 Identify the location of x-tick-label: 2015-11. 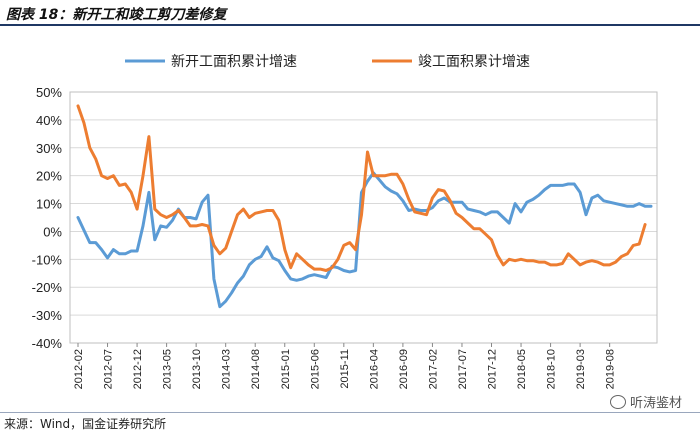
(345, 369).